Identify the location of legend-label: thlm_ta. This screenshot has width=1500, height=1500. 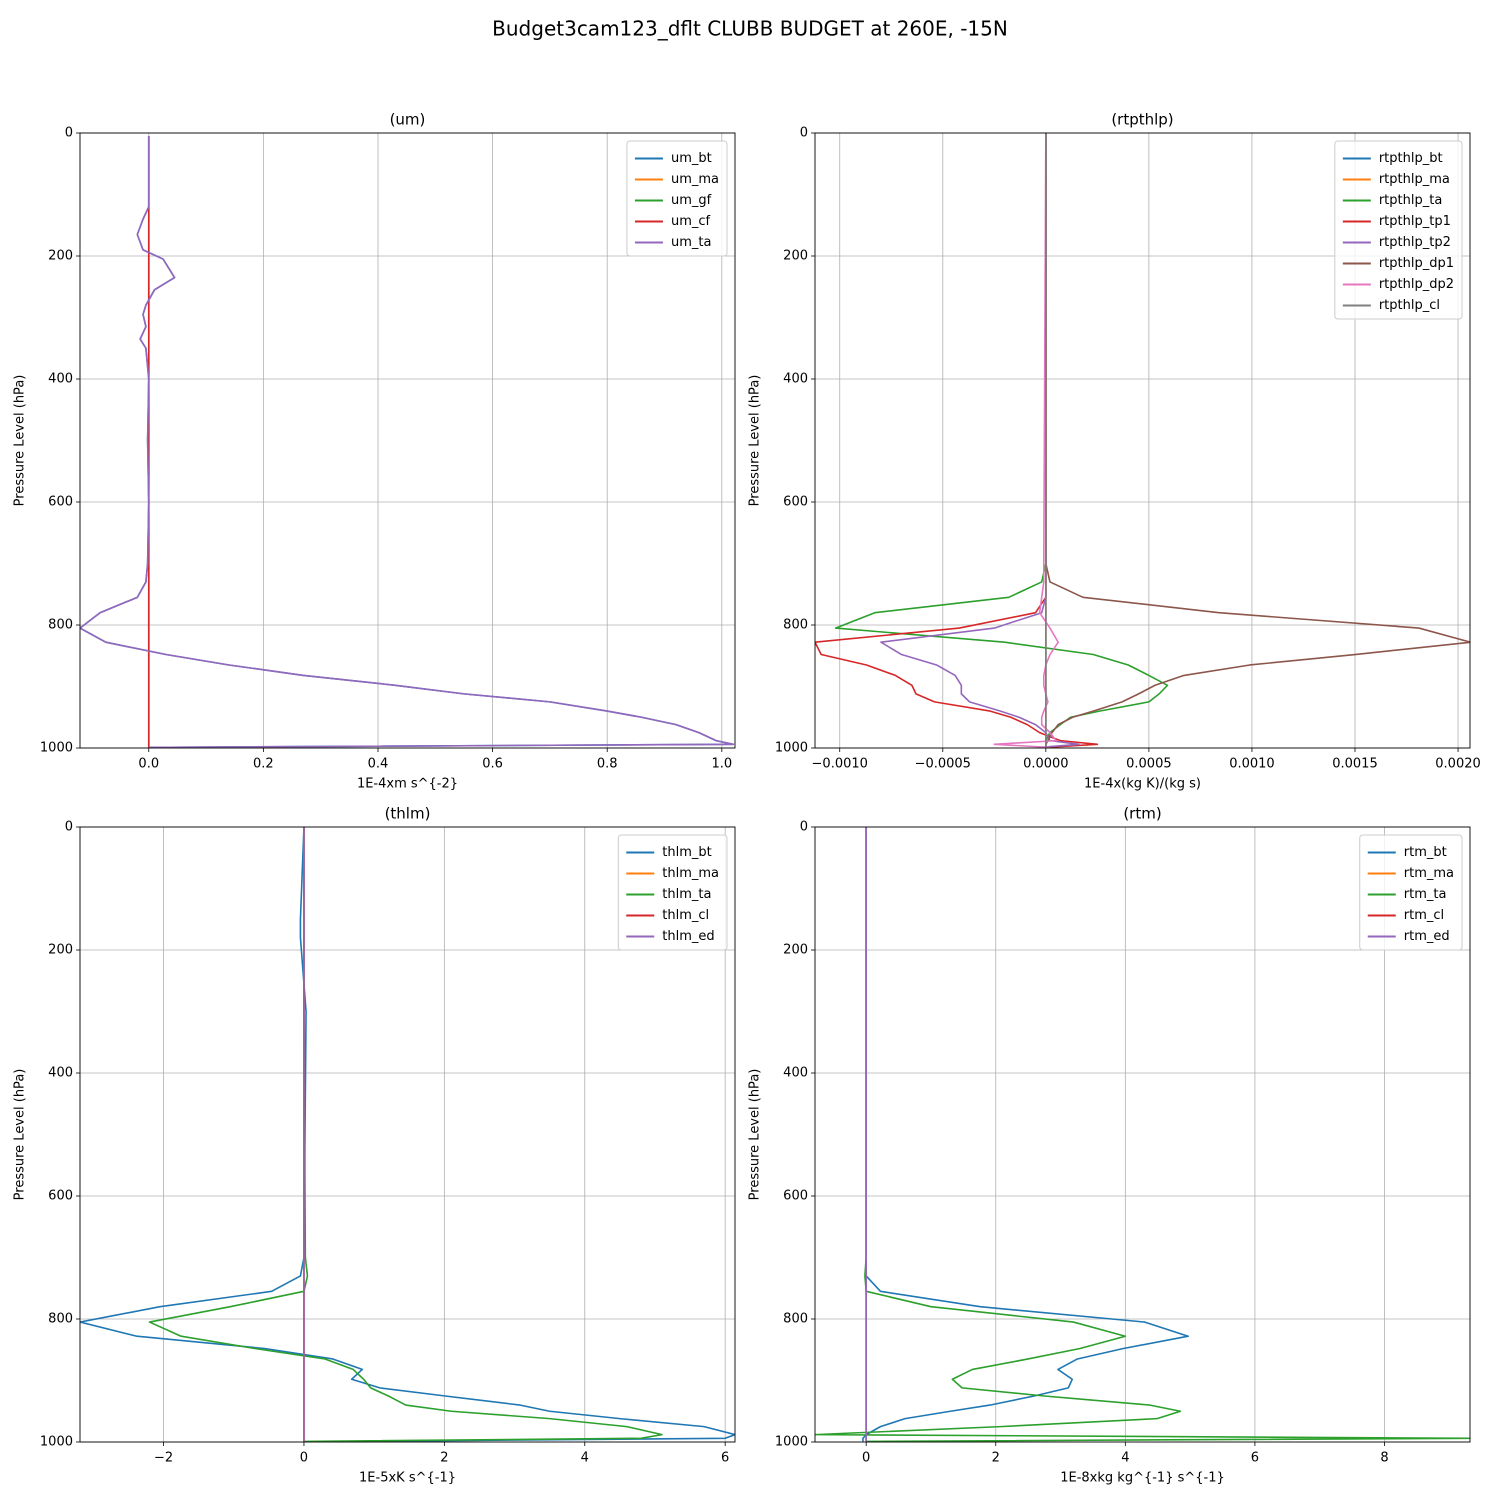
(686, 894).